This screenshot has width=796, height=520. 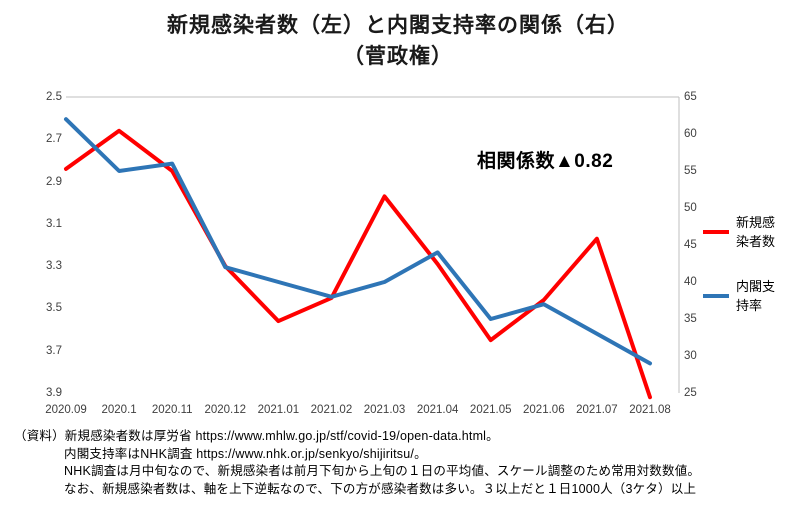 What do you see at coordinates (756, 232) in the screenshot?
I see `legend-label: 新規感染者数` at bounding box center [756, 232].